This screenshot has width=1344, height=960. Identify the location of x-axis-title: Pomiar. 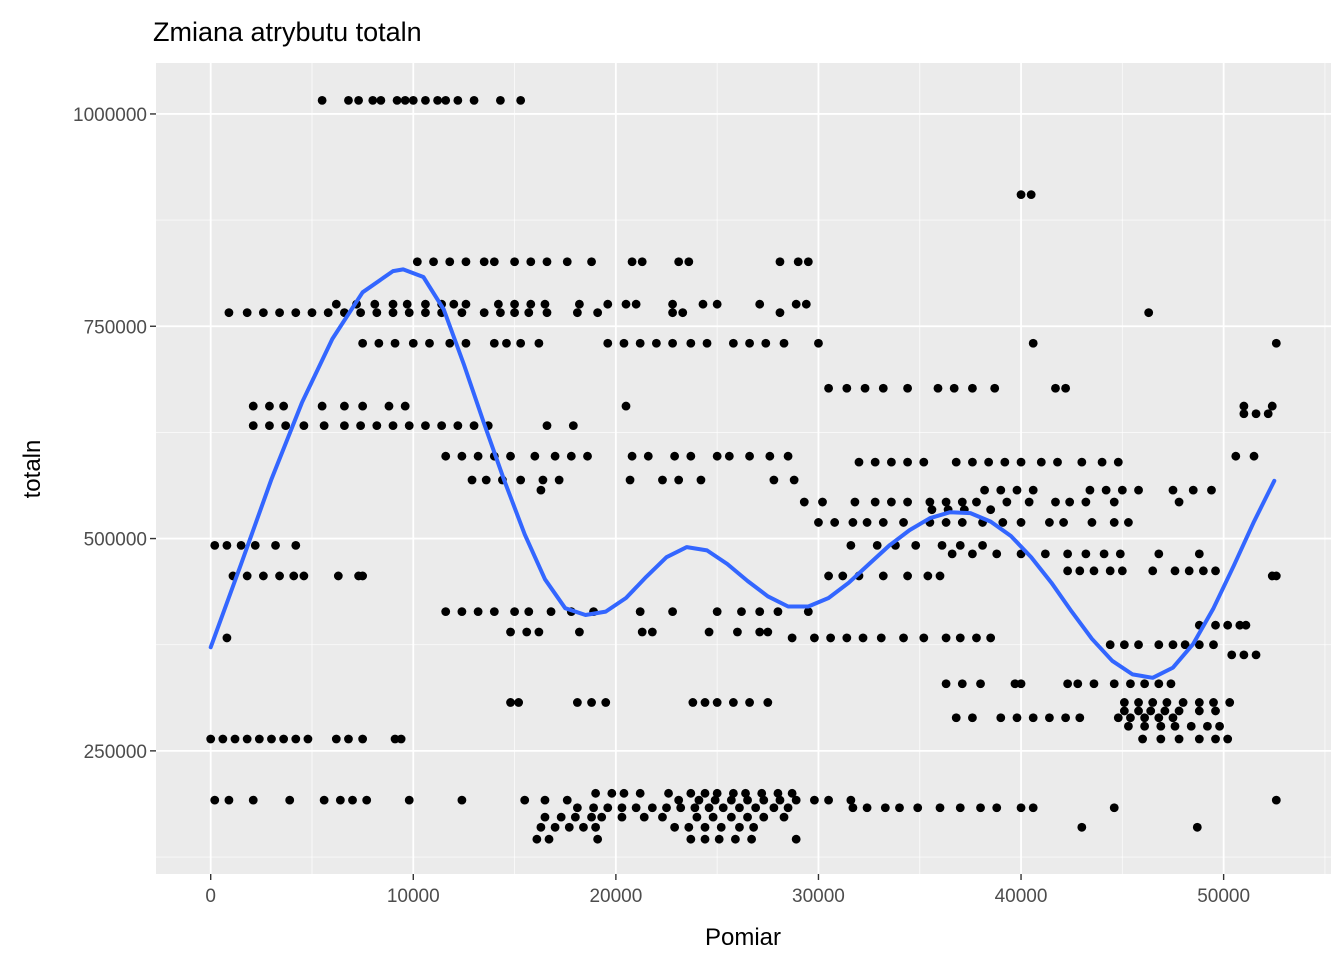
(743, 937).